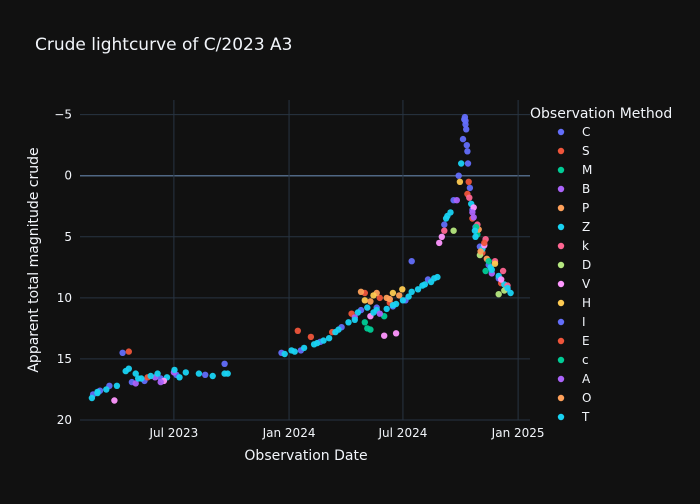  I want to click on legend-label: T, so click(585, 417).